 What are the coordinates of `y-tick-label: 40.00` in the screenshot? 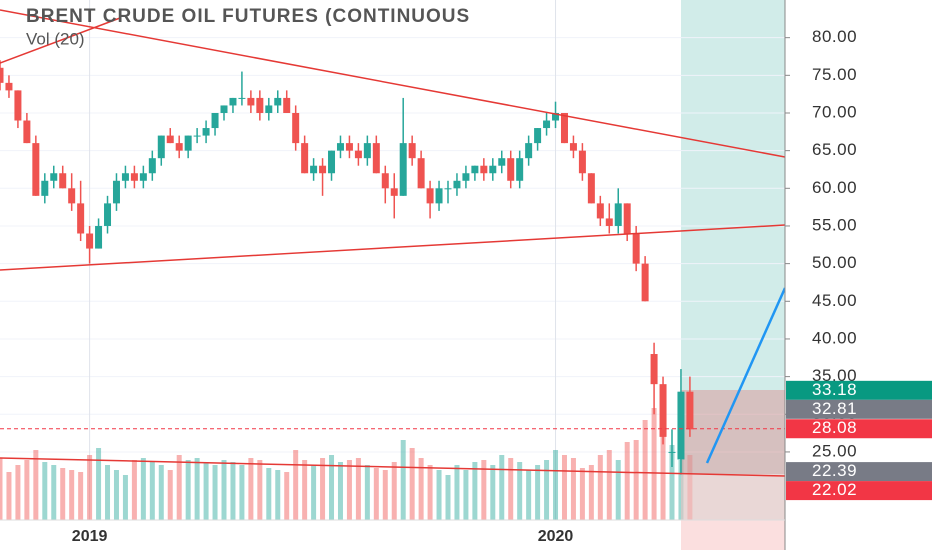 It's located at (834, 337).